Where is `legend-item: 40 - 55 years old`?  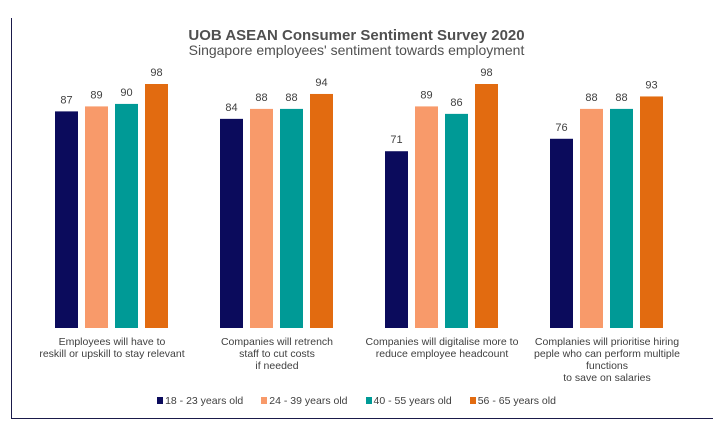
legend-item: 40 - 55 years old is located at coordinates (408, 401).